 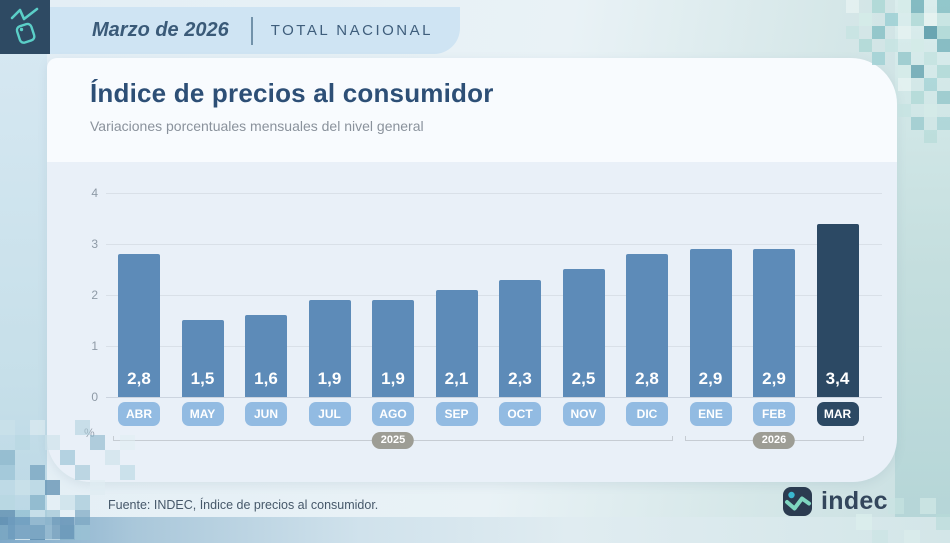 I want to click on header-band: Marzo de 2026 TOTAL NACIONAL, so click(x=255, y=30).